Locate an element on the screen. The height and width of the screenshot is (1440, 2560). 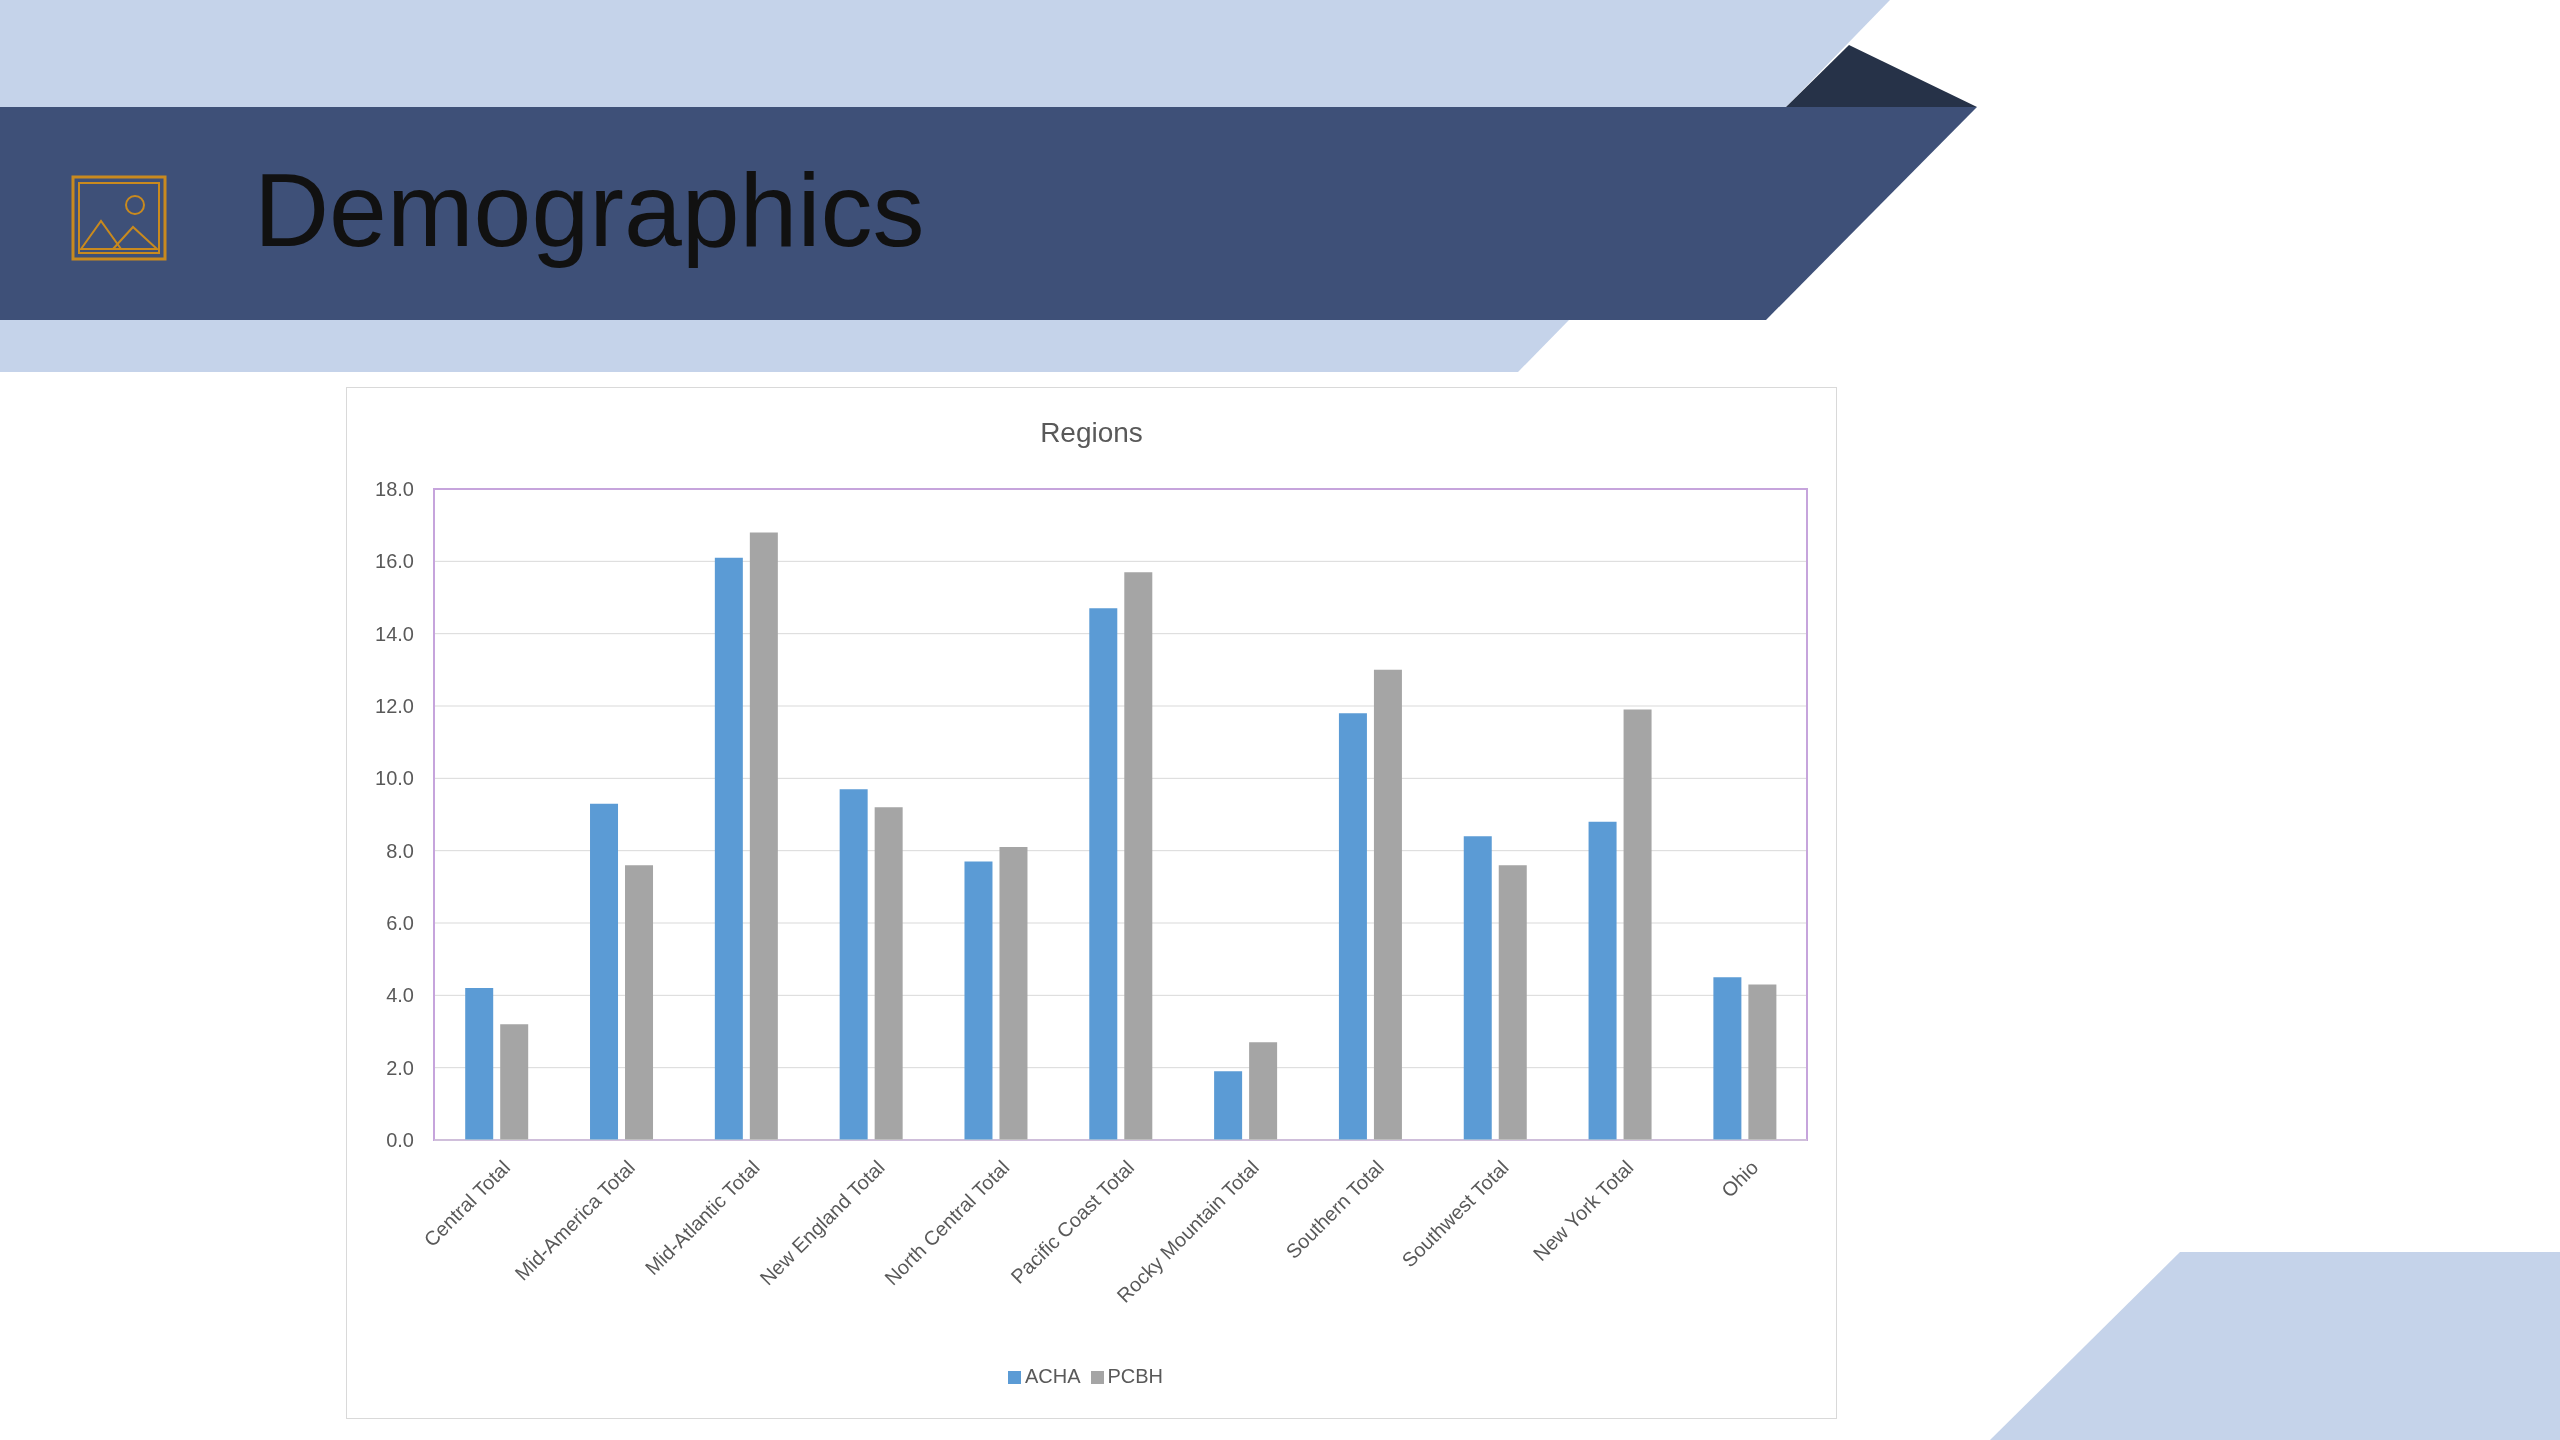
legend-label: PCBH is located at coordinates (1135, 1376).